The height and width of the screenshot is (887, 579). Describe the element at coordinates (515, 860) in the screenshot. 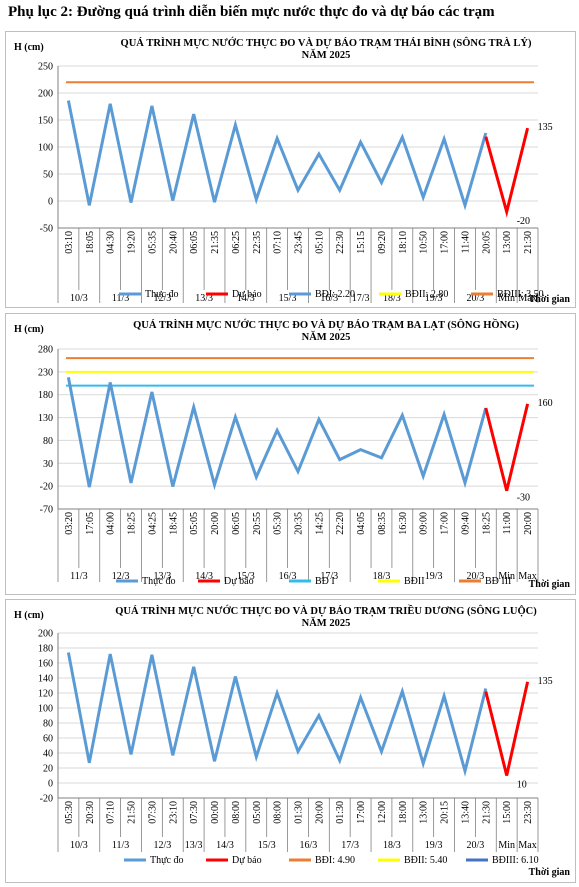

I see `legend-label: BĐIII: 6.10` at that location.